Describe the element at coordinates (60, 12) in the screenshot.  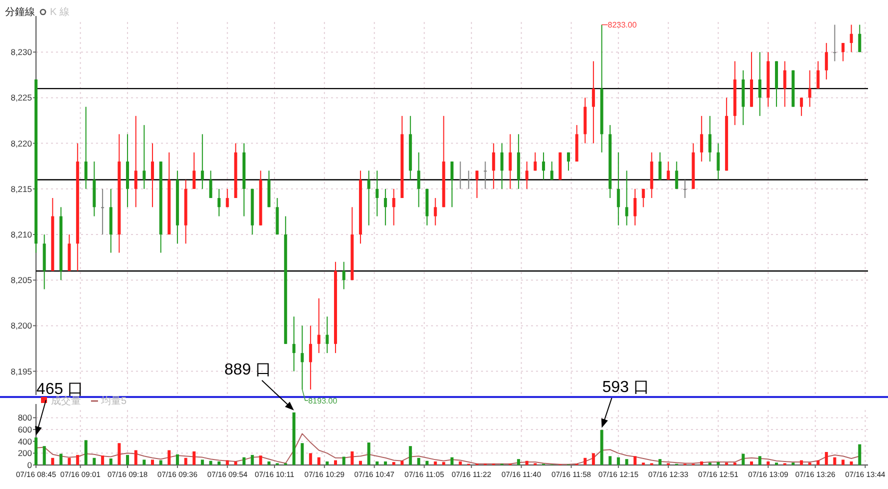
I see `text: K 線` at that location.